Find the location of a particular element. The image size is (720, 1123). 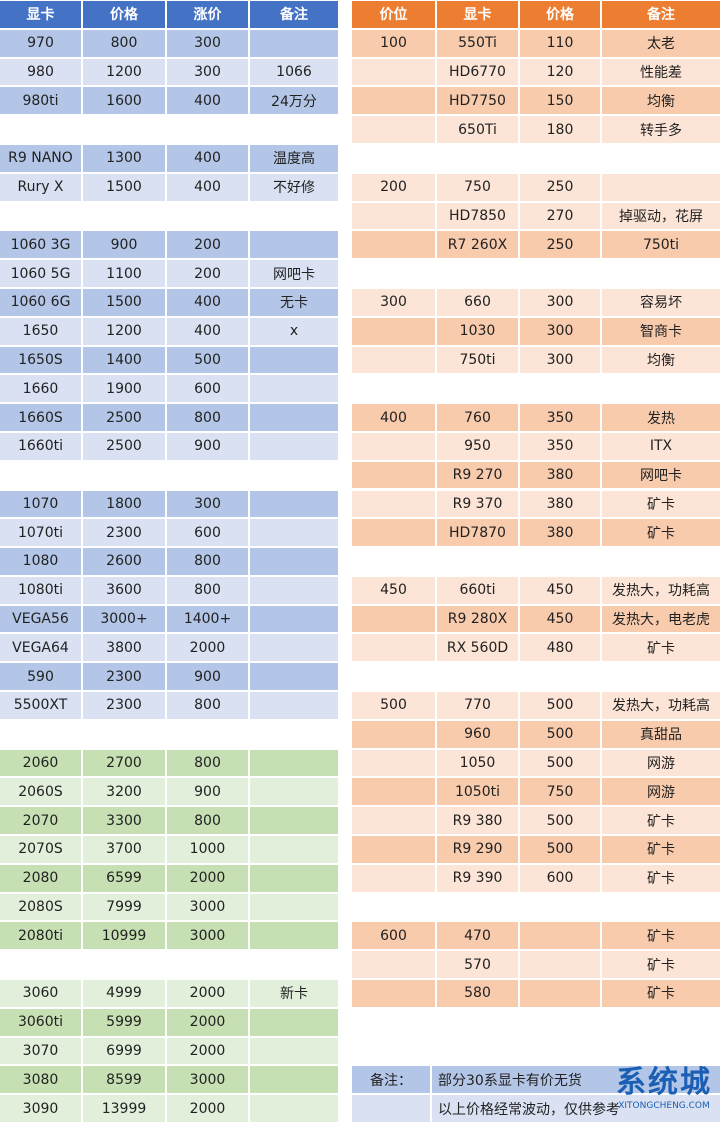

table-cell: 200 is located at coordinates (207, 245).